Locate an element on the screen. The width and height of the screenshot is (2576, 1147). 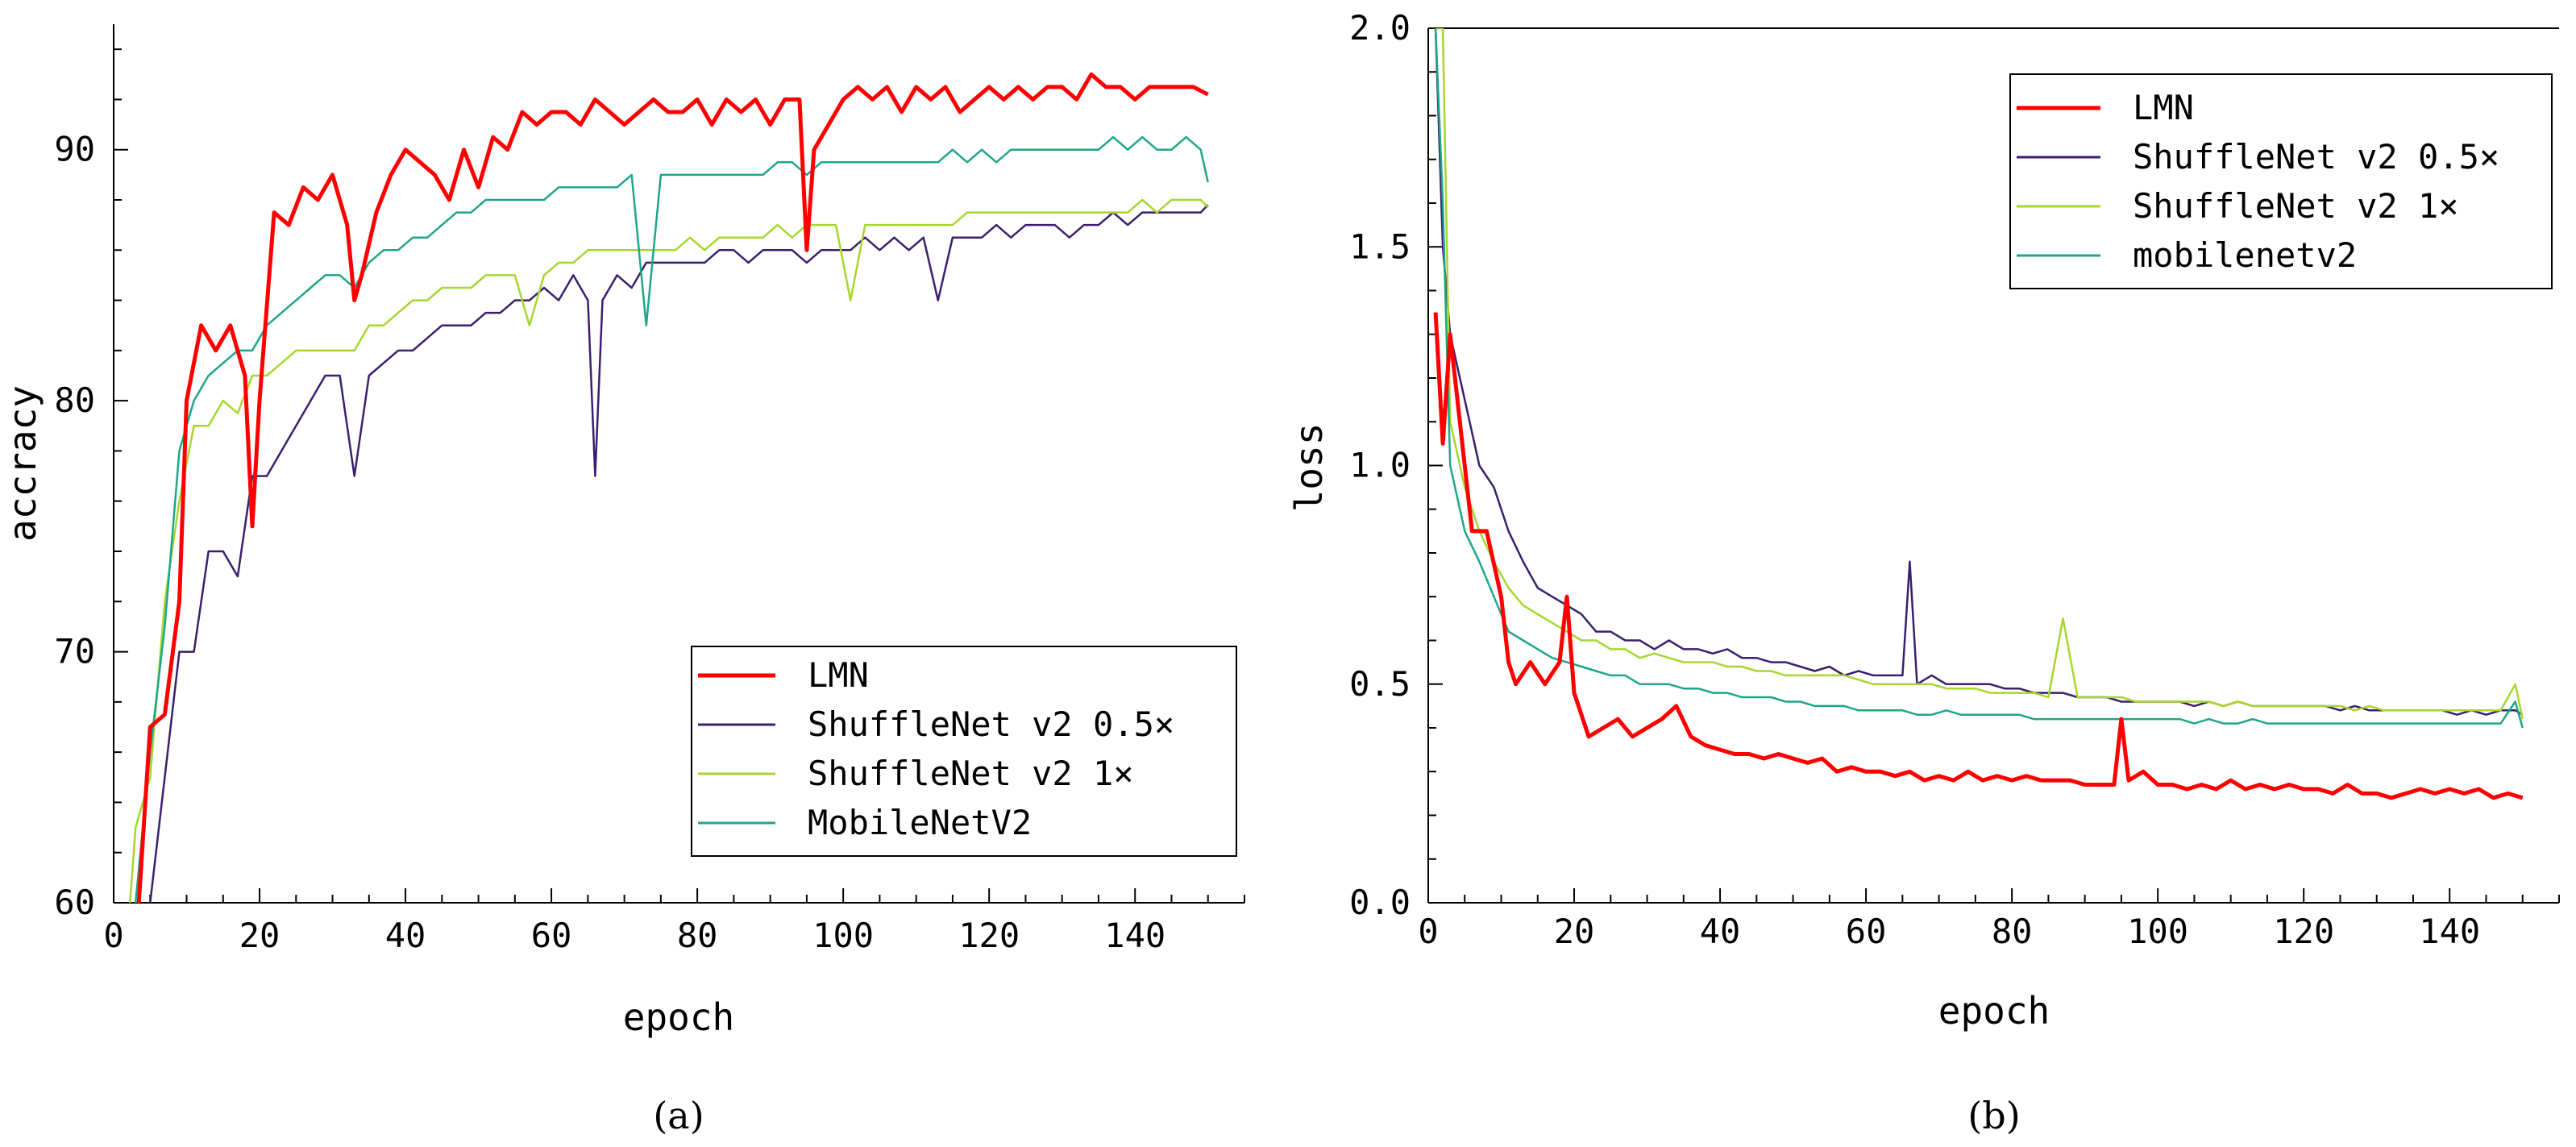
x-tick-labels-b: 0 20 40 60 80 100 120 140 is located at coordinates (1949, 932).